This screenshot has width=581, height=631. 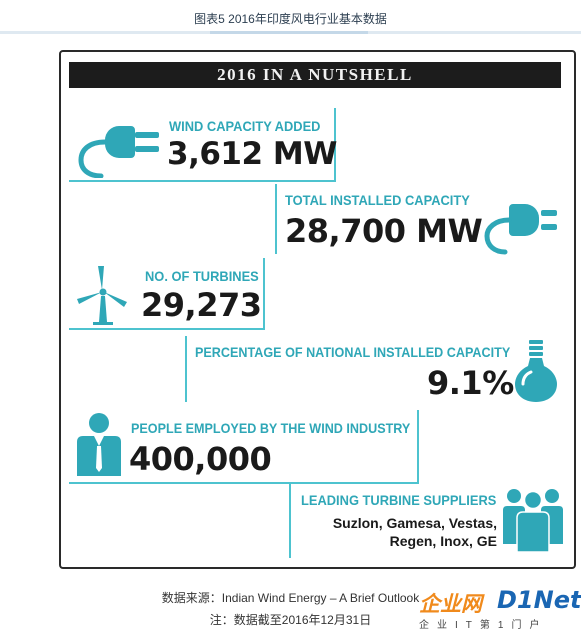 I want to click on wind-turbine-icon, so click(x=102, y=295).